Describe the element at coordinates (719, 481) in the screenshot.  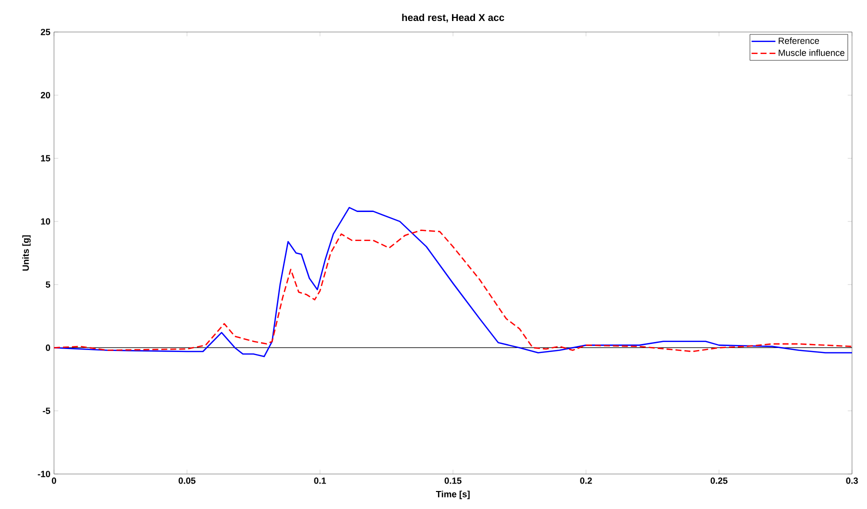
I see `x-tick-label: 0.25` at that location.